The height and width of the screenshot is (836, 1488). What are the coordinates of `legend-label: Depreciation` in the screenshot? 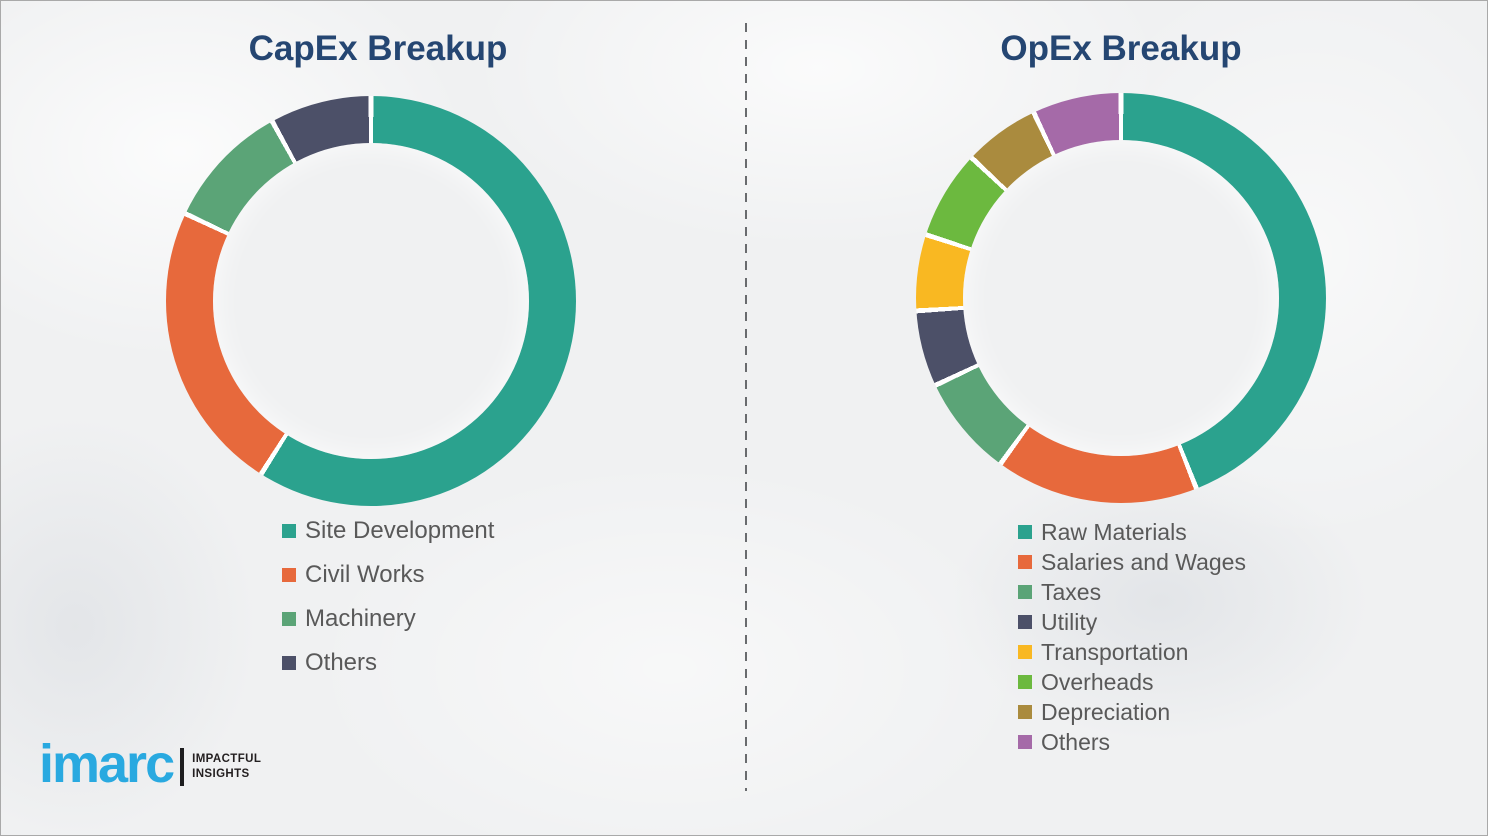 It's located at (1106, 711).